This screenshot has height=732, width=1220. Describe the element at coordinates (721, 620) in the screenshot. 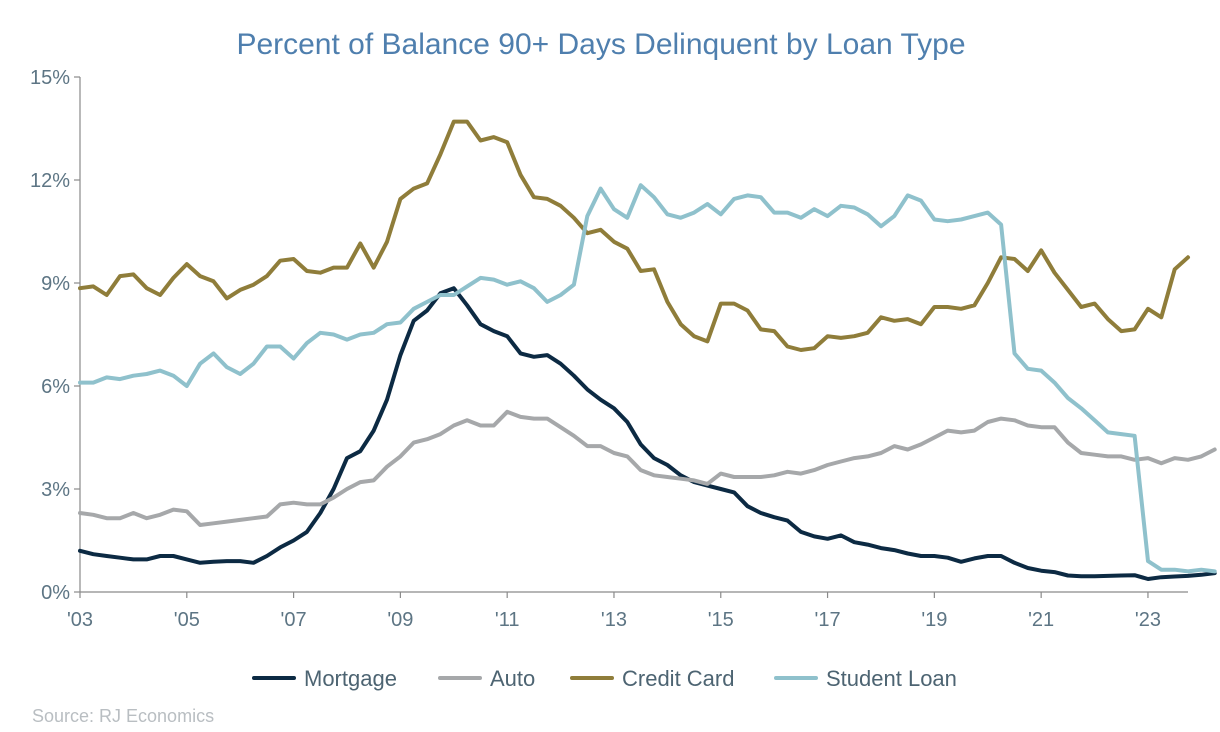

I see `x-tick-label: '15` at that location.